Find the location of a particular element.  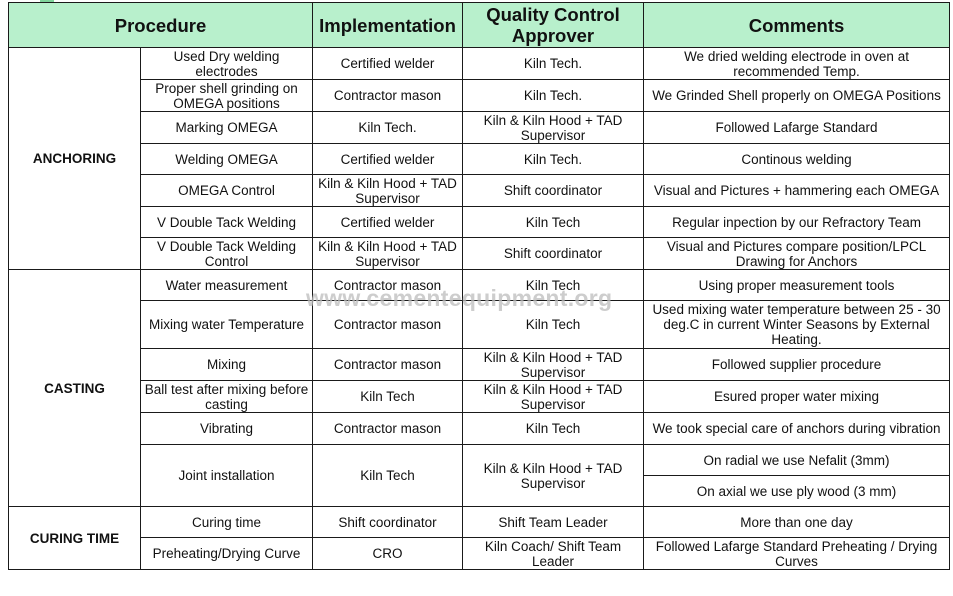

procedure-cell: Joint installation is located at coordinates (226, 475).